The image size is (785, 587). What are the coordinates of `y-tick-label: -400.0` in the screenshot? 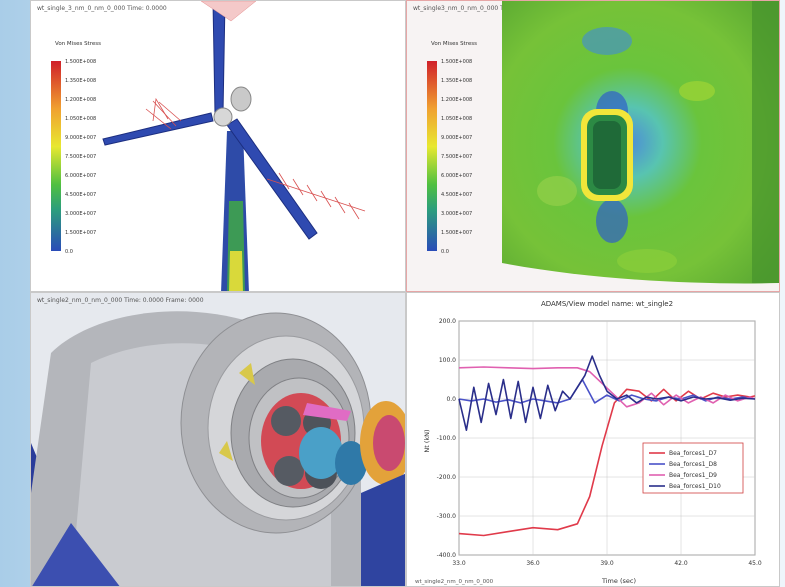 It's located at (447, 555).